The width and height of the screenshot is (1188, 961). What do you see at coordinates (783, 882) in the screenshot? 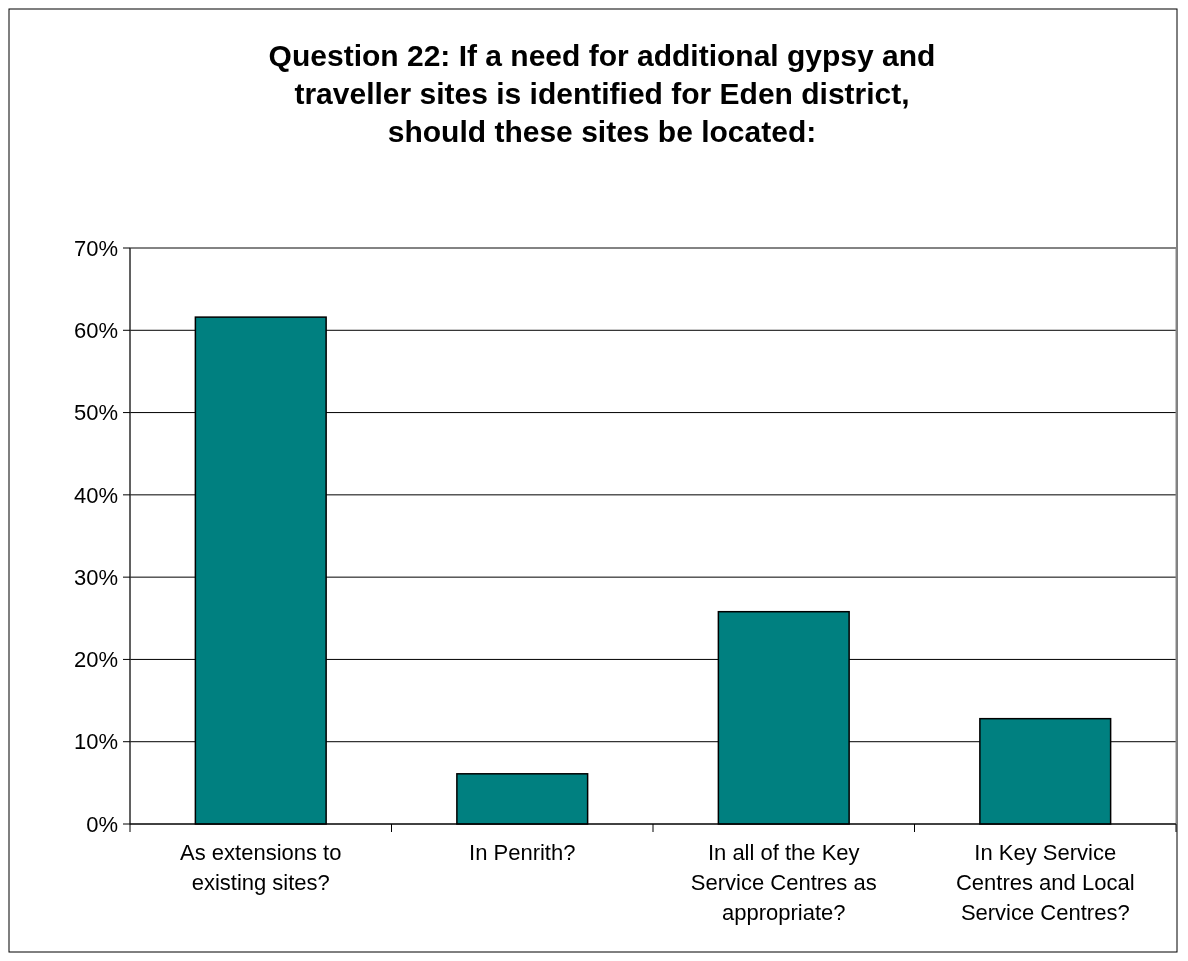
I see `x-tick-label: In all of the Key Service Centres as appropriate?` at bounding box center [783, 882].